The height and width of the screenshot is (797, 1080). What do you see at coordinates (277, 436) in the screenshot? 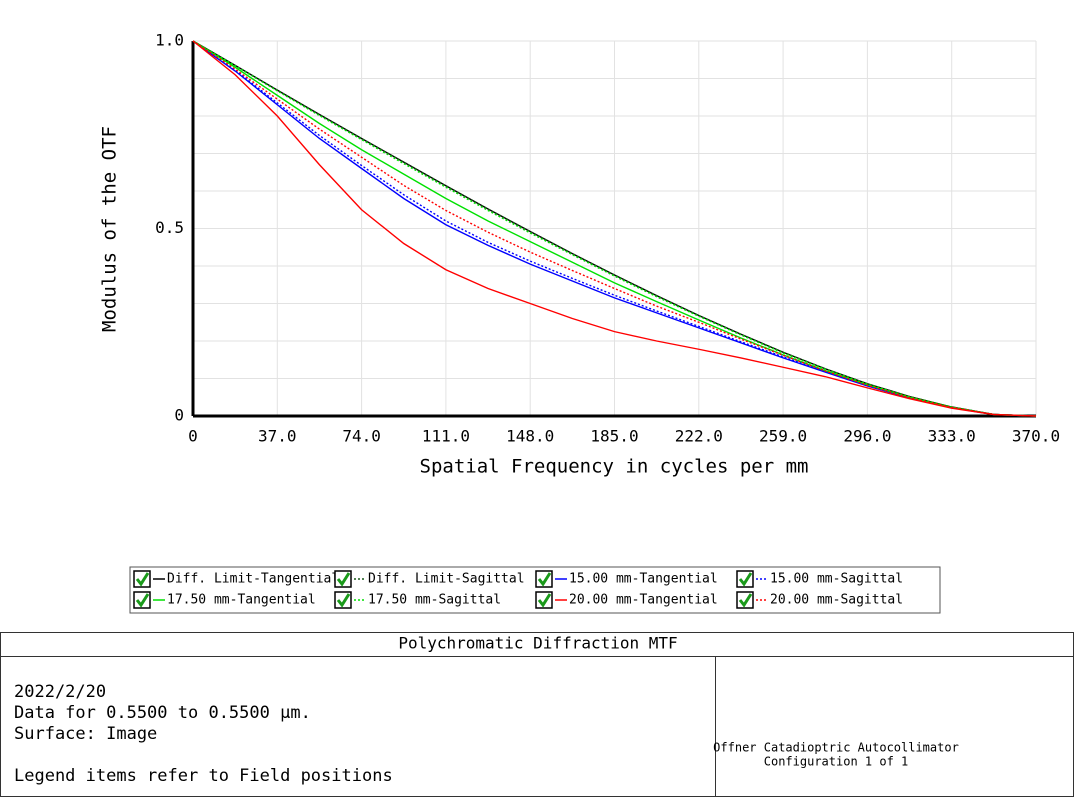
I see `x-tick-label: 37.0` at bounding box center [277, 436].